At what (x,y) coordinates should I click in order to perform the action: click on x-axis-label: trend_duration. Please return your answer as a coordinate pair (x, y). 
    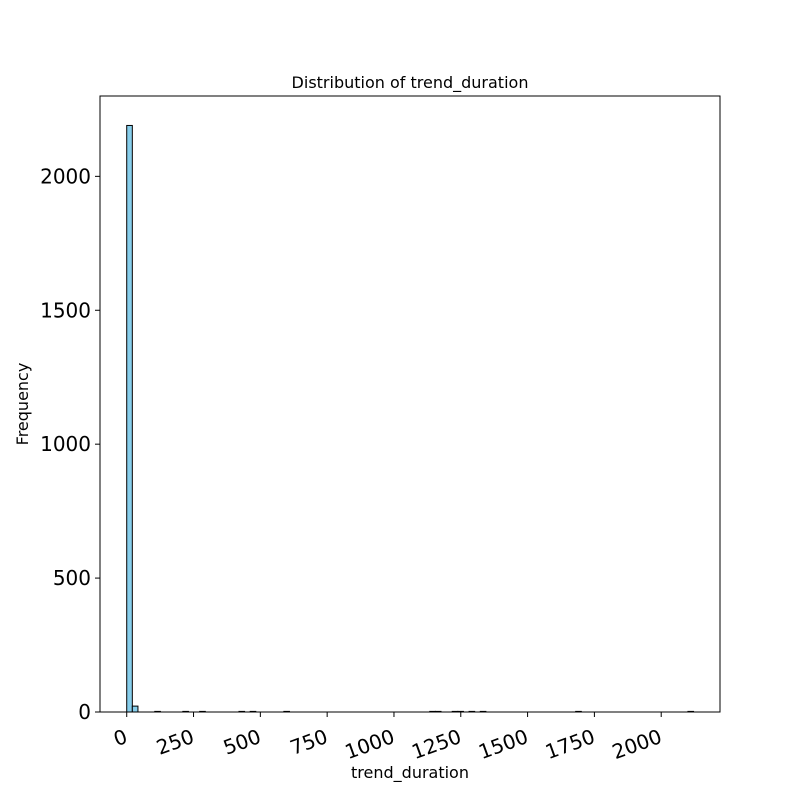
    Looking at the image, I should click on (410, 773).